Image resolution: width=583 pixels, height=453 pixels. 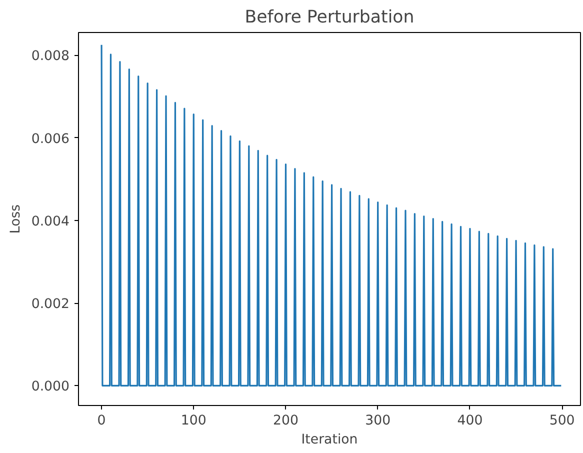 I want to click on x-tick-label: 300, so click(x=378, y=421).